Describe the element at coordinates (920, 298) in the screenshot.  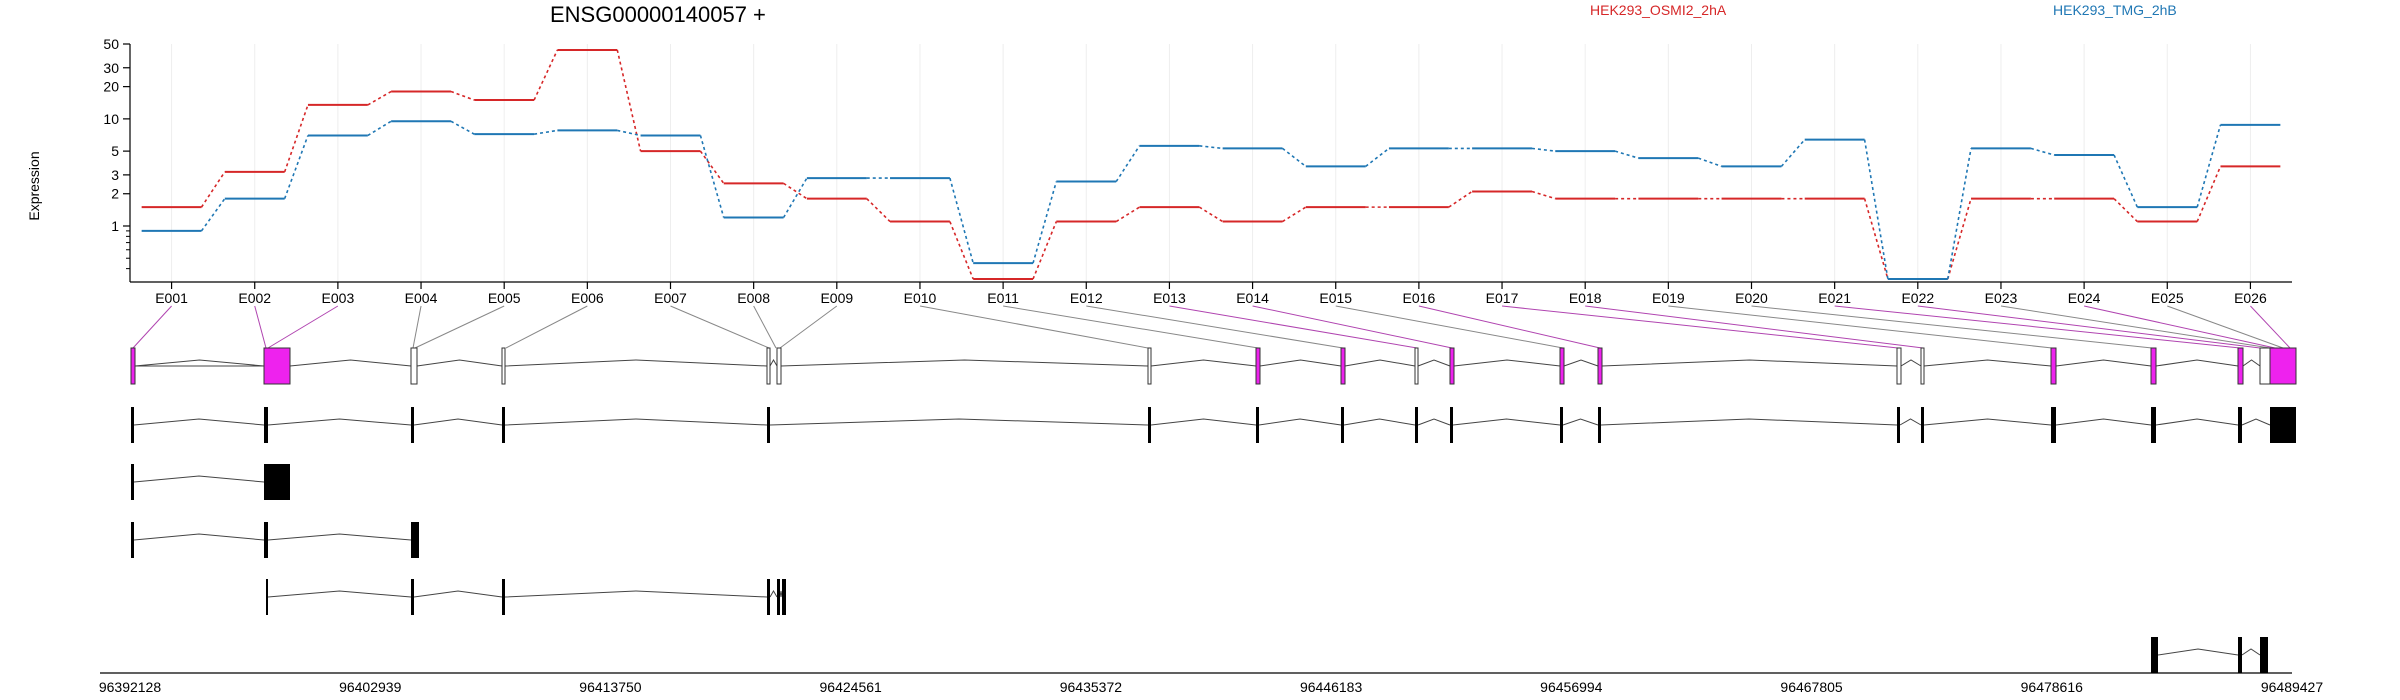
I see `x-tick-label: E010` at that location.